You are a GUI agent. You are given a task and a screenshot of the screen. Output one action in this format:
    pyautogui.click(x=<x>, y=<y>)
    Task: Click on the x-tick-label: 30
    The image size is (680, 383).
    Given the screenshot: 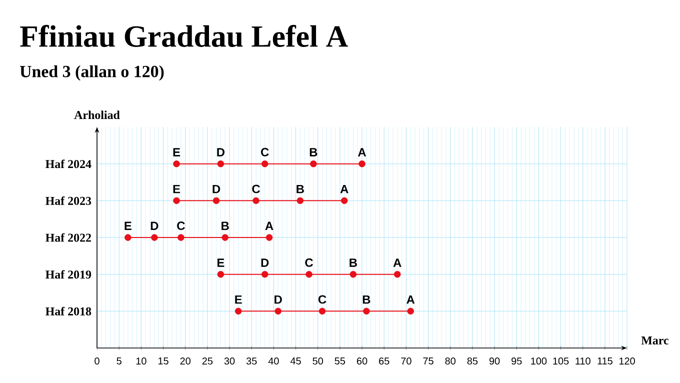 What is the action you would take?
    pyautogui.click(x=229, y=361)
    